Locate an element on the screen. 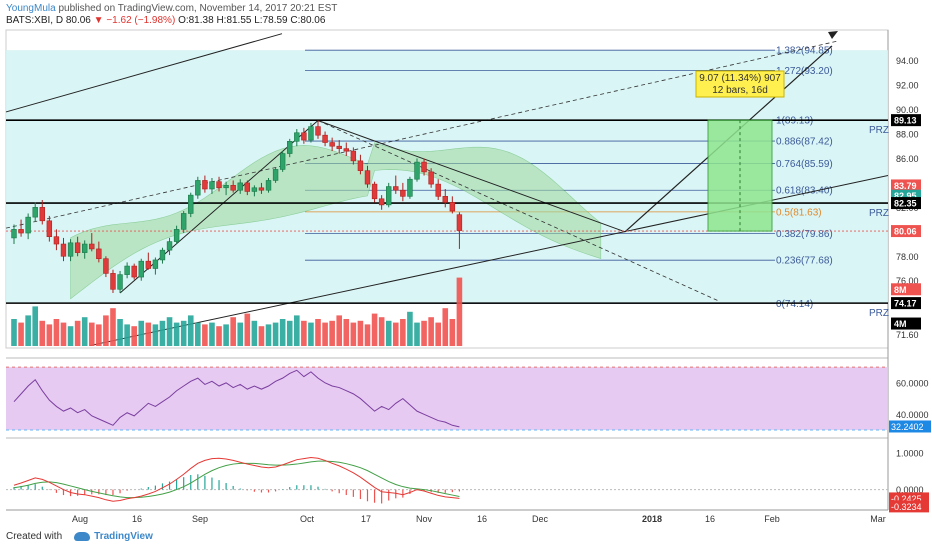  macd-last-label: -0.2425 is located at coordinates (906, 499).